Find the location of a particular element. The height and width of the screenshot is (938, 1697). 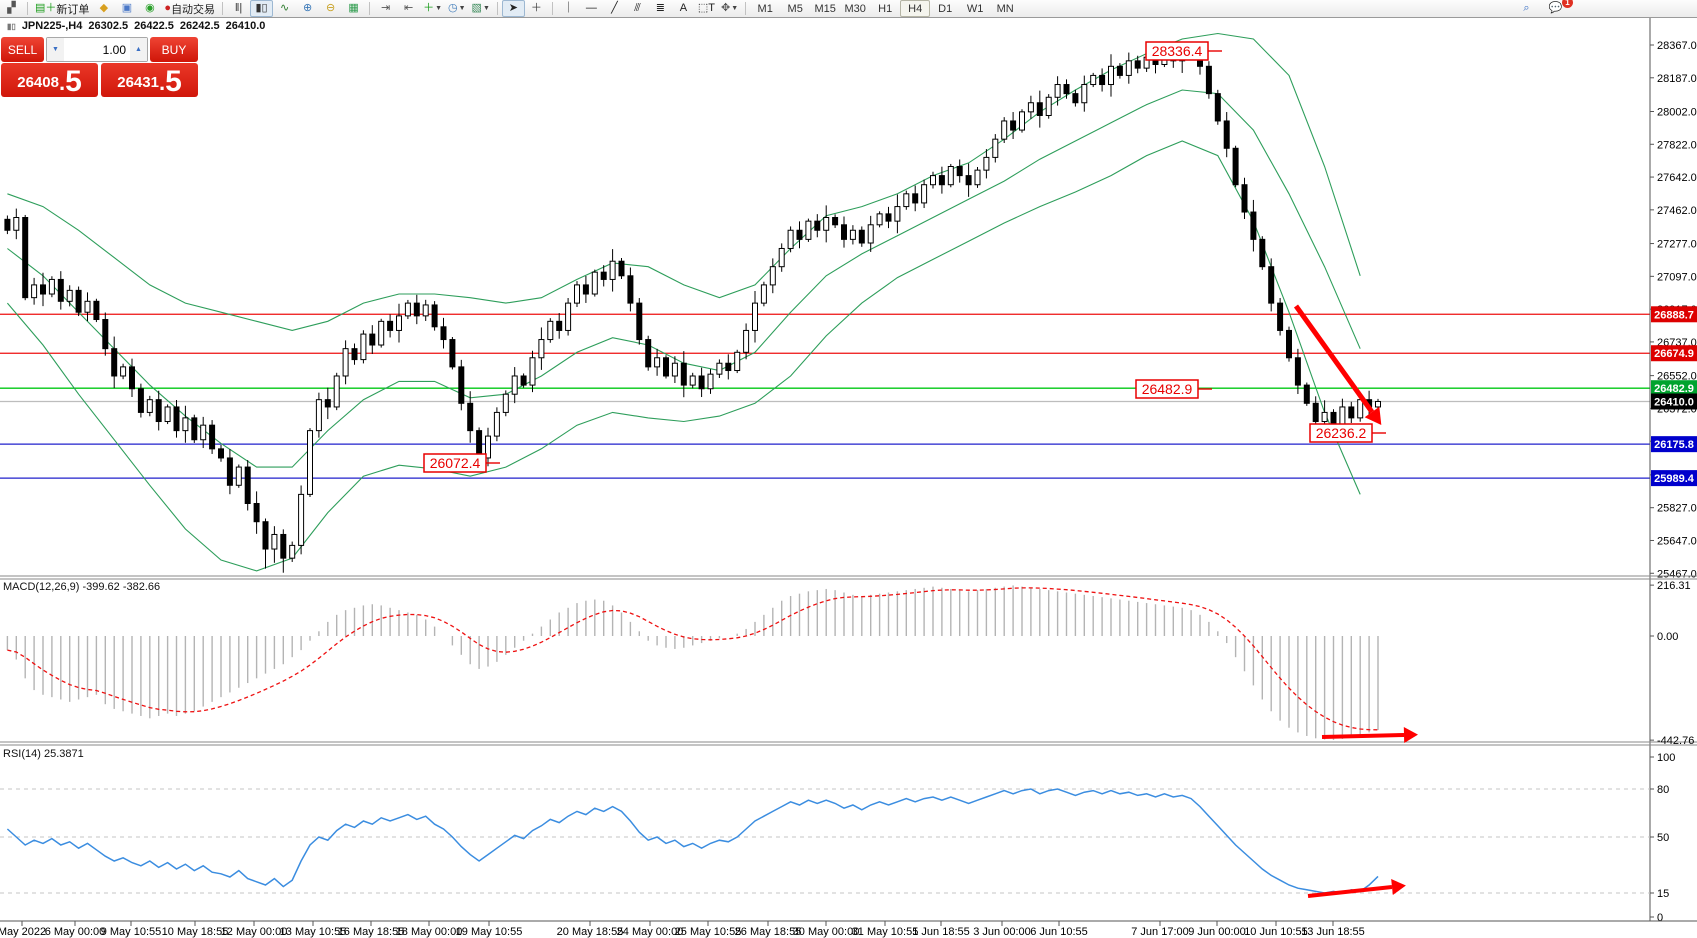

sell-button: SELL is located at coordinates (22, 49).